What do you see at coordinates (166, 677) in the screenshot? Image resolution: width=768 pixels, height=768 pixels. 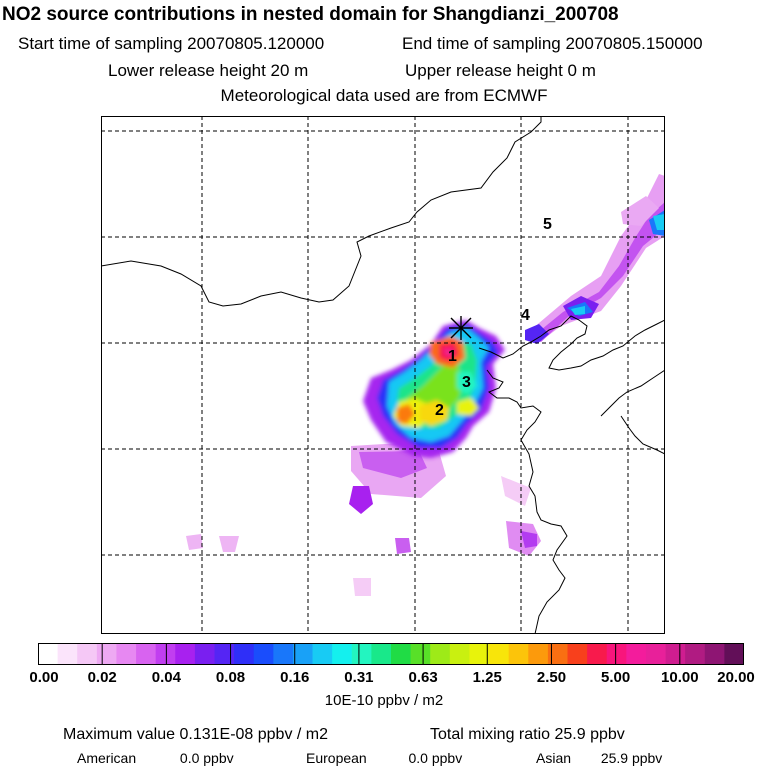 I see `colorbar-tick-label: 0.04` at bounding box center [166, 677].